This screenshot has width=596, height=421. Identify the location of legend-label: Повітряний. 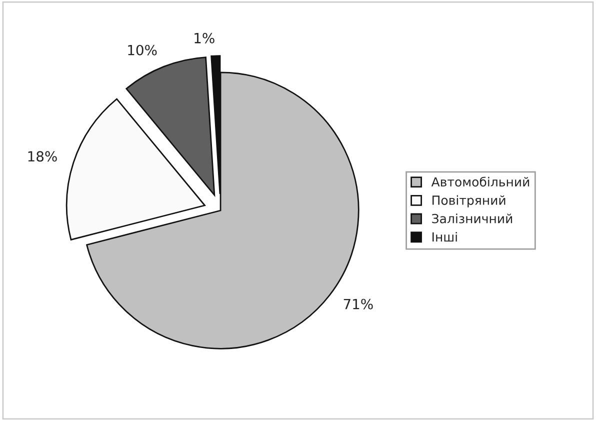
(469, 201).